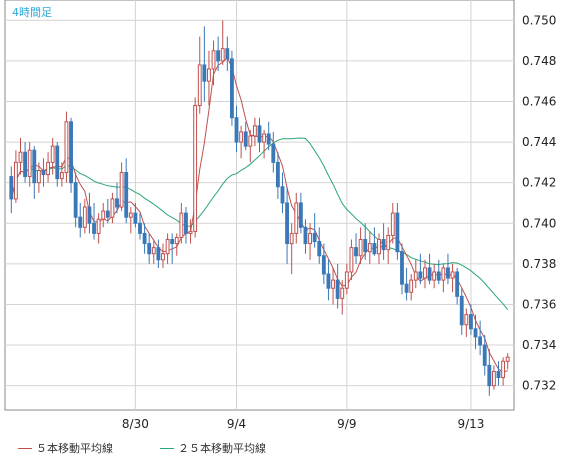 This screenshot has width=574, height=462. Describe the element at coordinates (539, 345) in the screenshot. I see `y-tick-label: 0.734` at that location.